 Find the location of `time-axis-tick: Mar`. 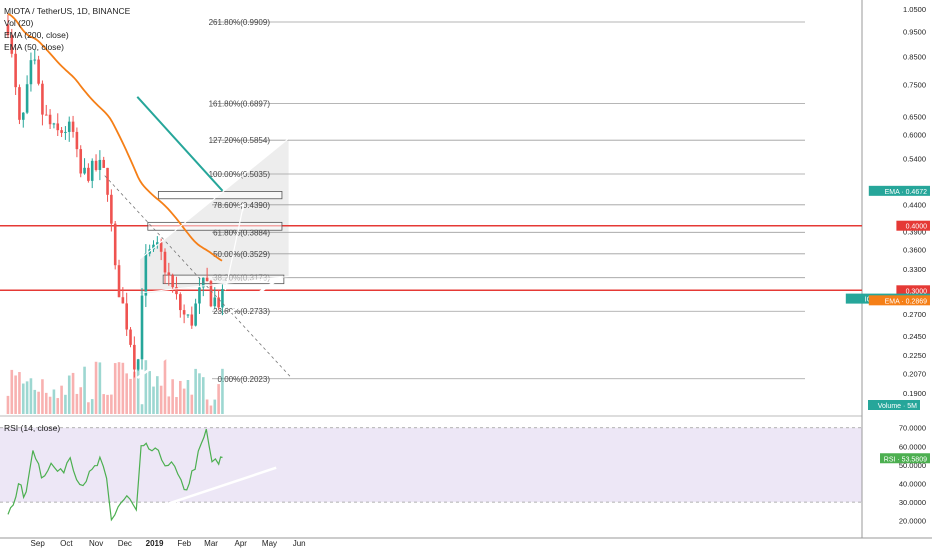

time-axis-tick: Mar is located at coordinates (211, 543).